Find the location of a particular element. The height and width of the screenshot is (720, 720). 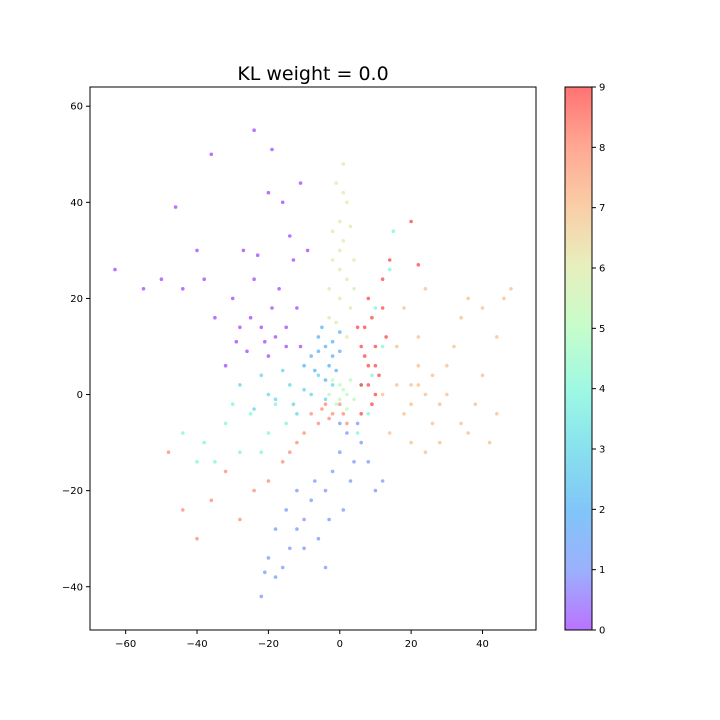

y-tick-label: −20 is located at coordinates (72, 491).